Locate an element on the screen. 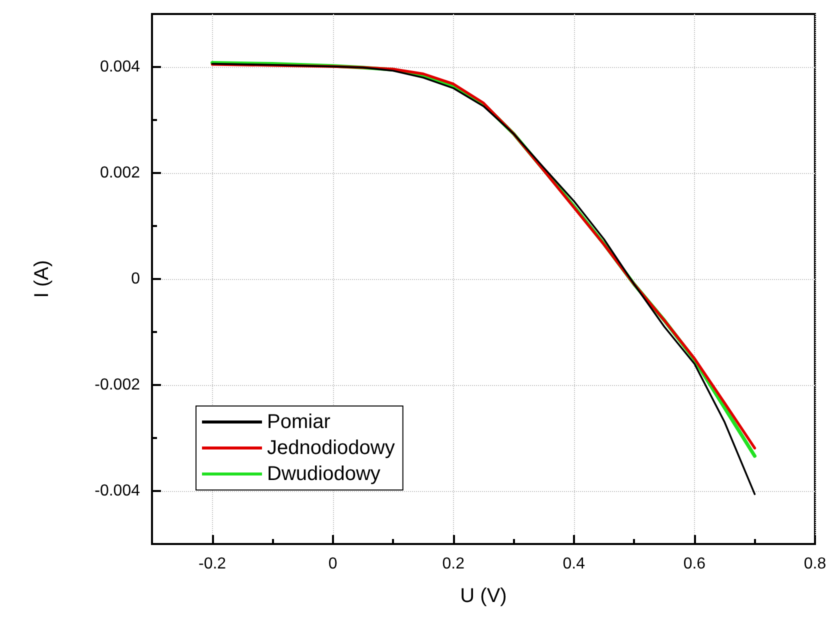 This screenshot has width=833, height=624. legend-label: Pomiar is located at coordinates (299, 422).